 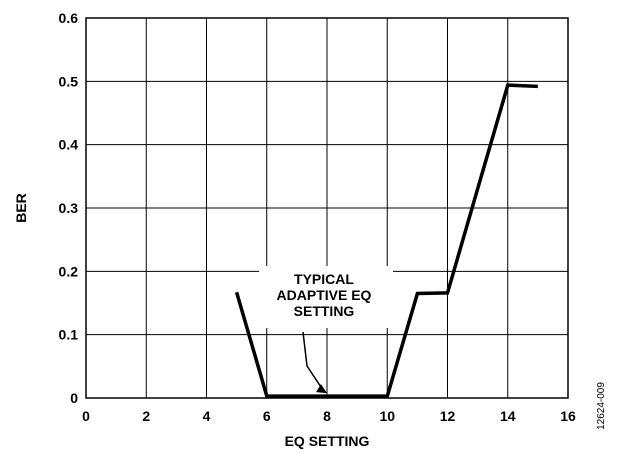 What do you see at coordinates (508, 416) in the screenshot?
I see `x-tick-label: 14` at bounding box center [508, 416].